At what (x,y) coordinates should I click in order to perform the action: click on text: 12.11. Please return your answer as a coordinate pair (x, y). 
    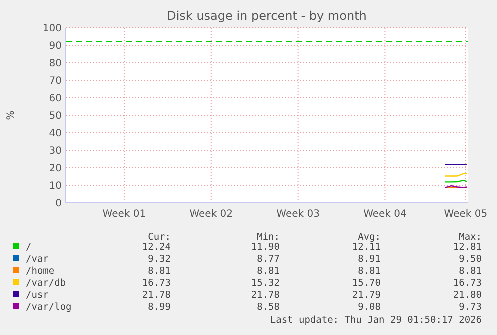
    Looking at the image, I should click on (367, 247).